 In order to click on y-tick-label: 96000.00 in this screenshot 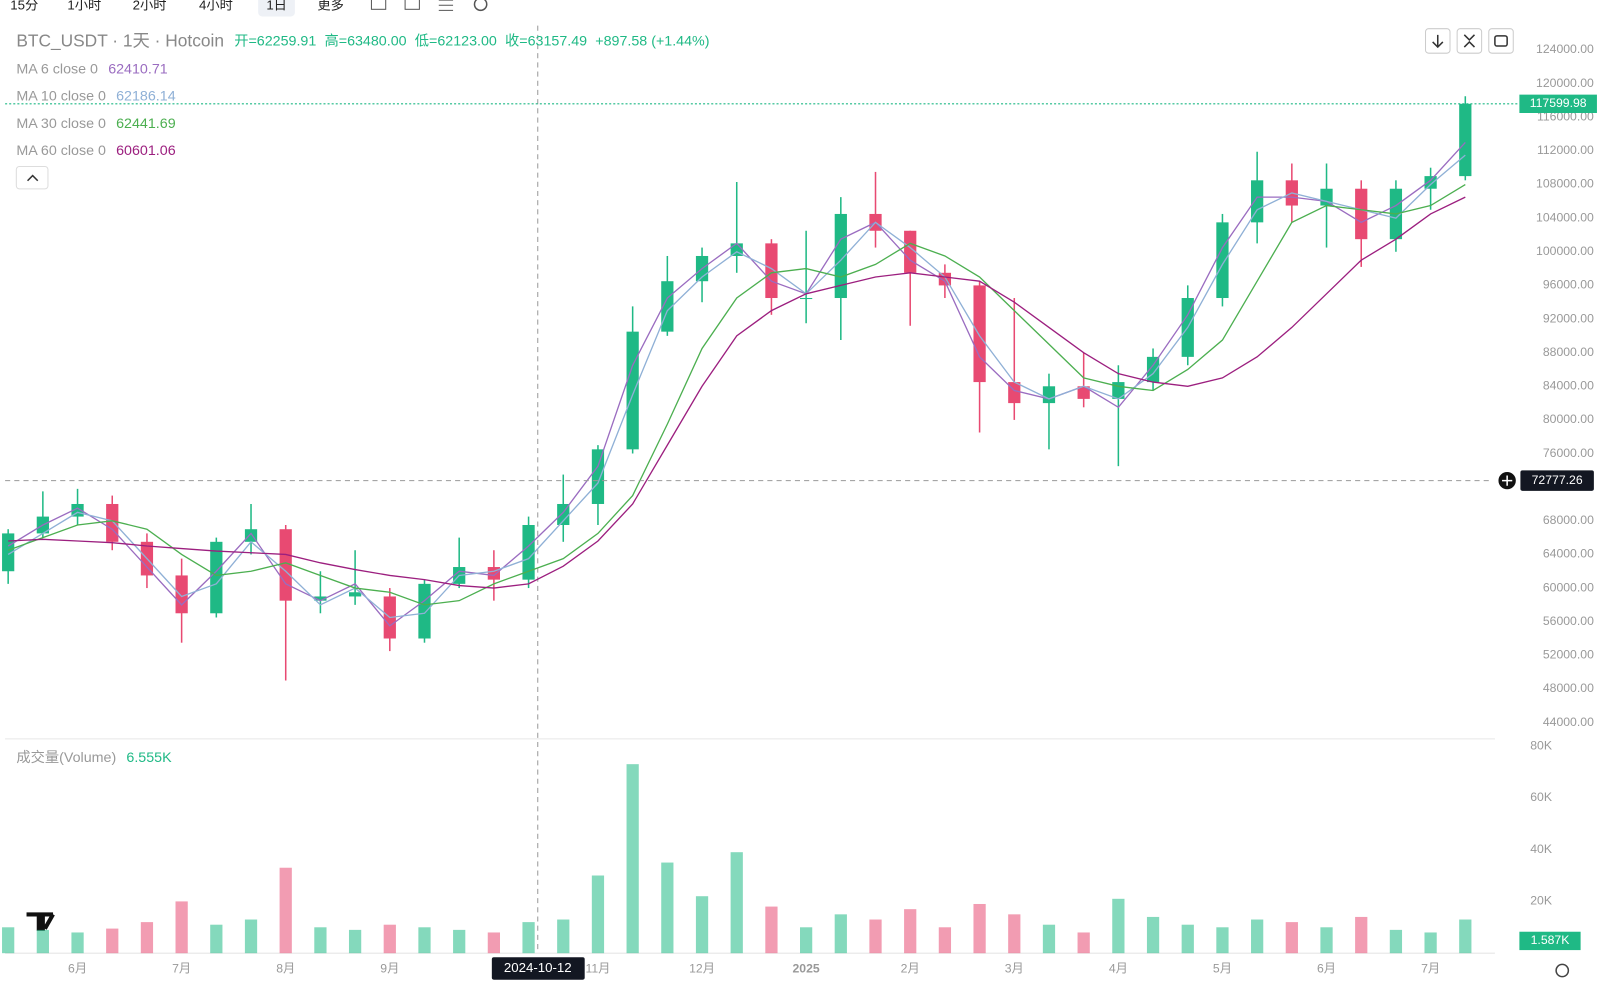, I will do `click(1568, 285)`.